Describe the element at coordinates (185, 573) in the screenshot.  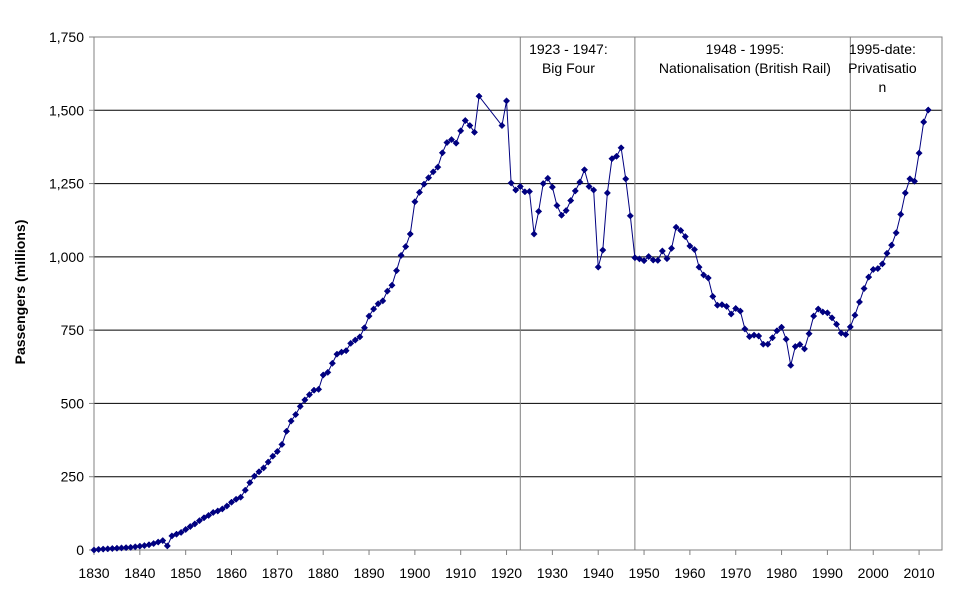
I see `x-tick-label: 1850` at that location.